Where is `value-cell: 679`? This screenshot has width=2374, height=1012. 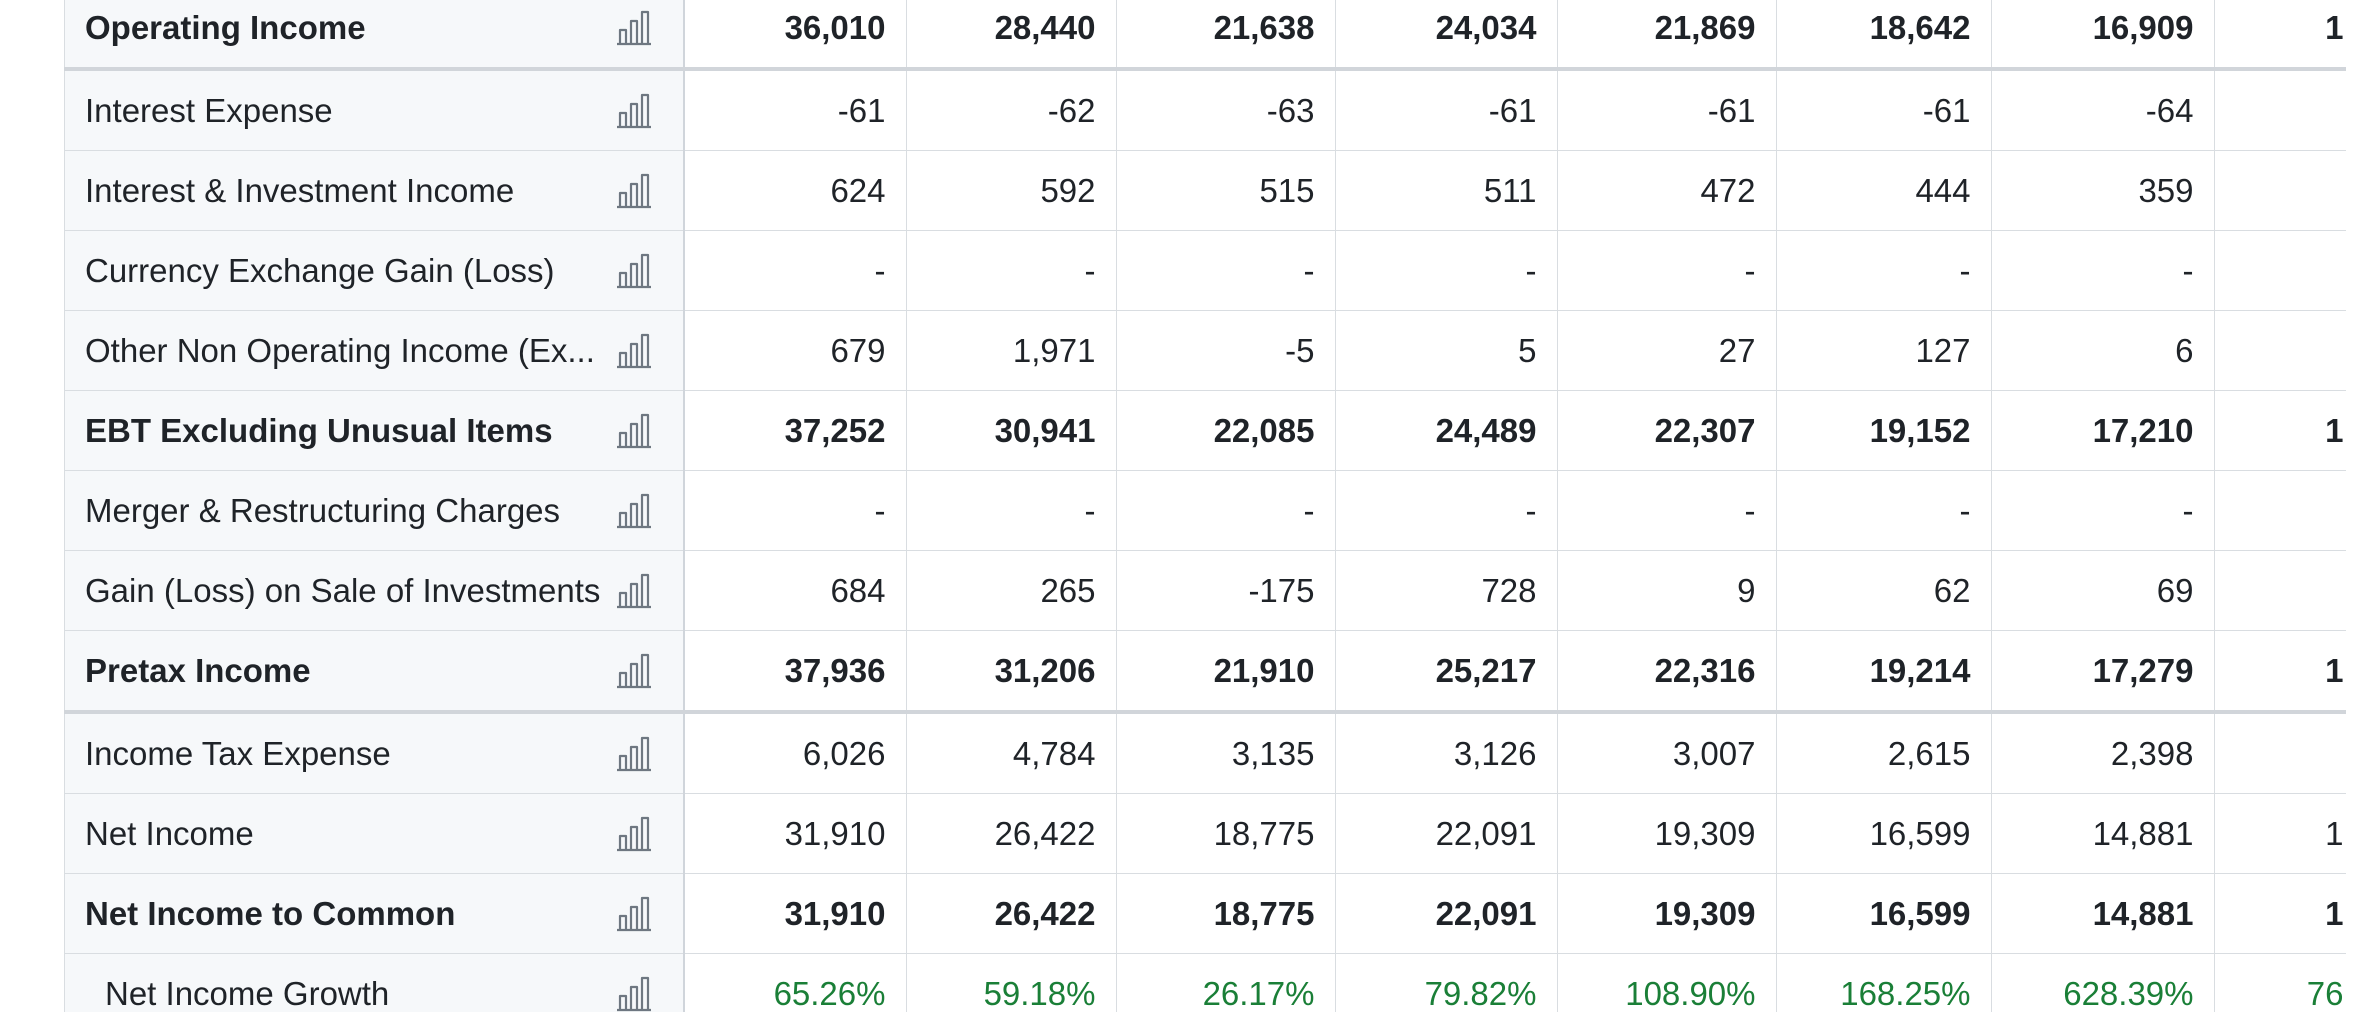
value-cell: 679 is located at coordinates (795, 350).